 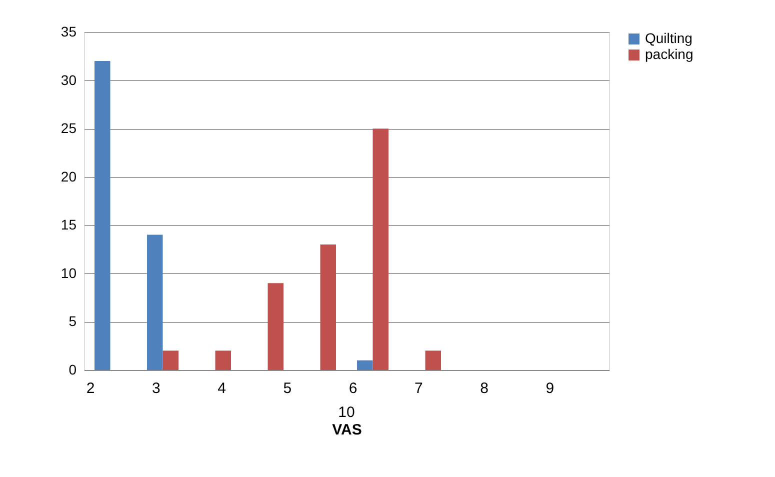 What do you see at coordinates (156, 388) in the screenshot?
I see `text: 3` at bounding box center [156, 388].